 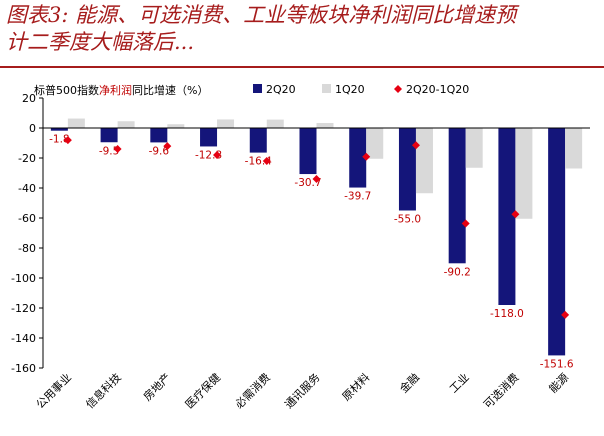 What do you see at coordinates (27, 188) in the screenshot?
I see `y-tick-label: -40` at bounding box center [27, 188].